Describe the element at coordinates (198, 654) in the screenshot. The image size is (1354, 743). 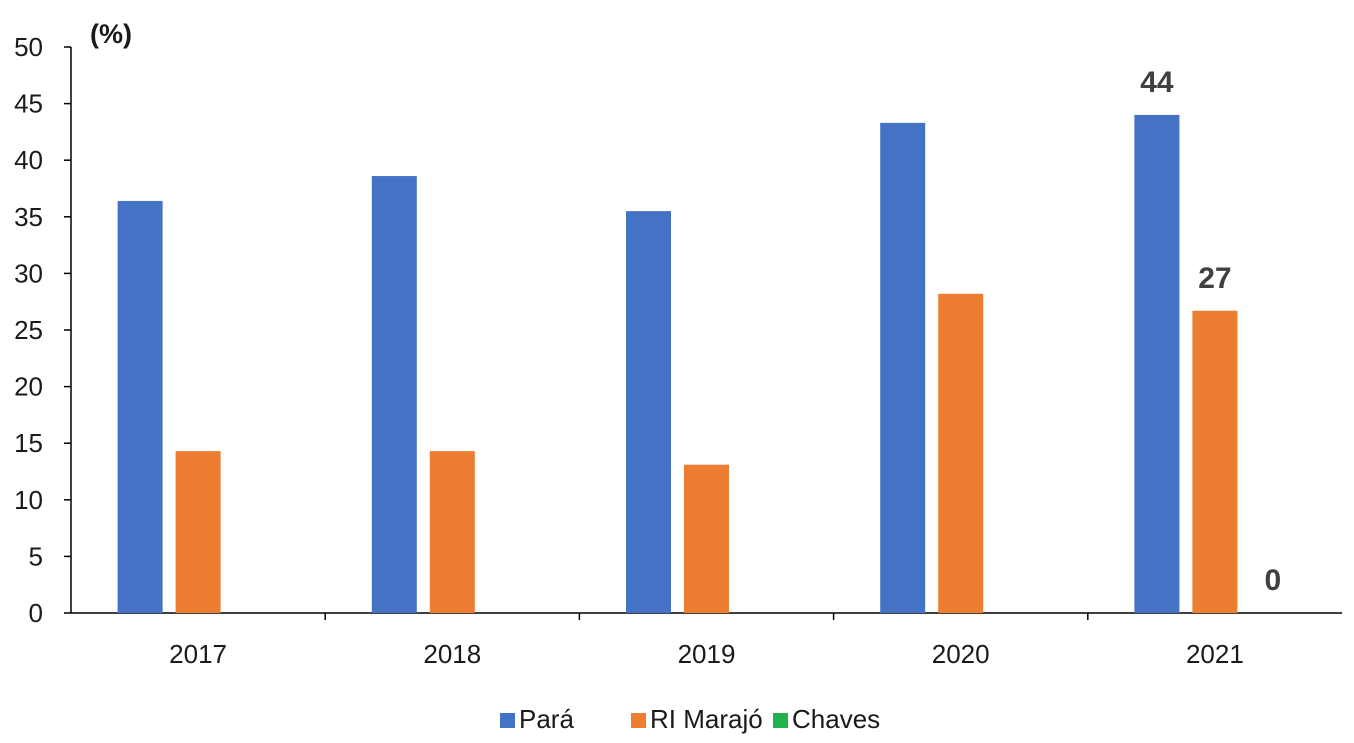
I see `x-tick-label: 2017` at that location.